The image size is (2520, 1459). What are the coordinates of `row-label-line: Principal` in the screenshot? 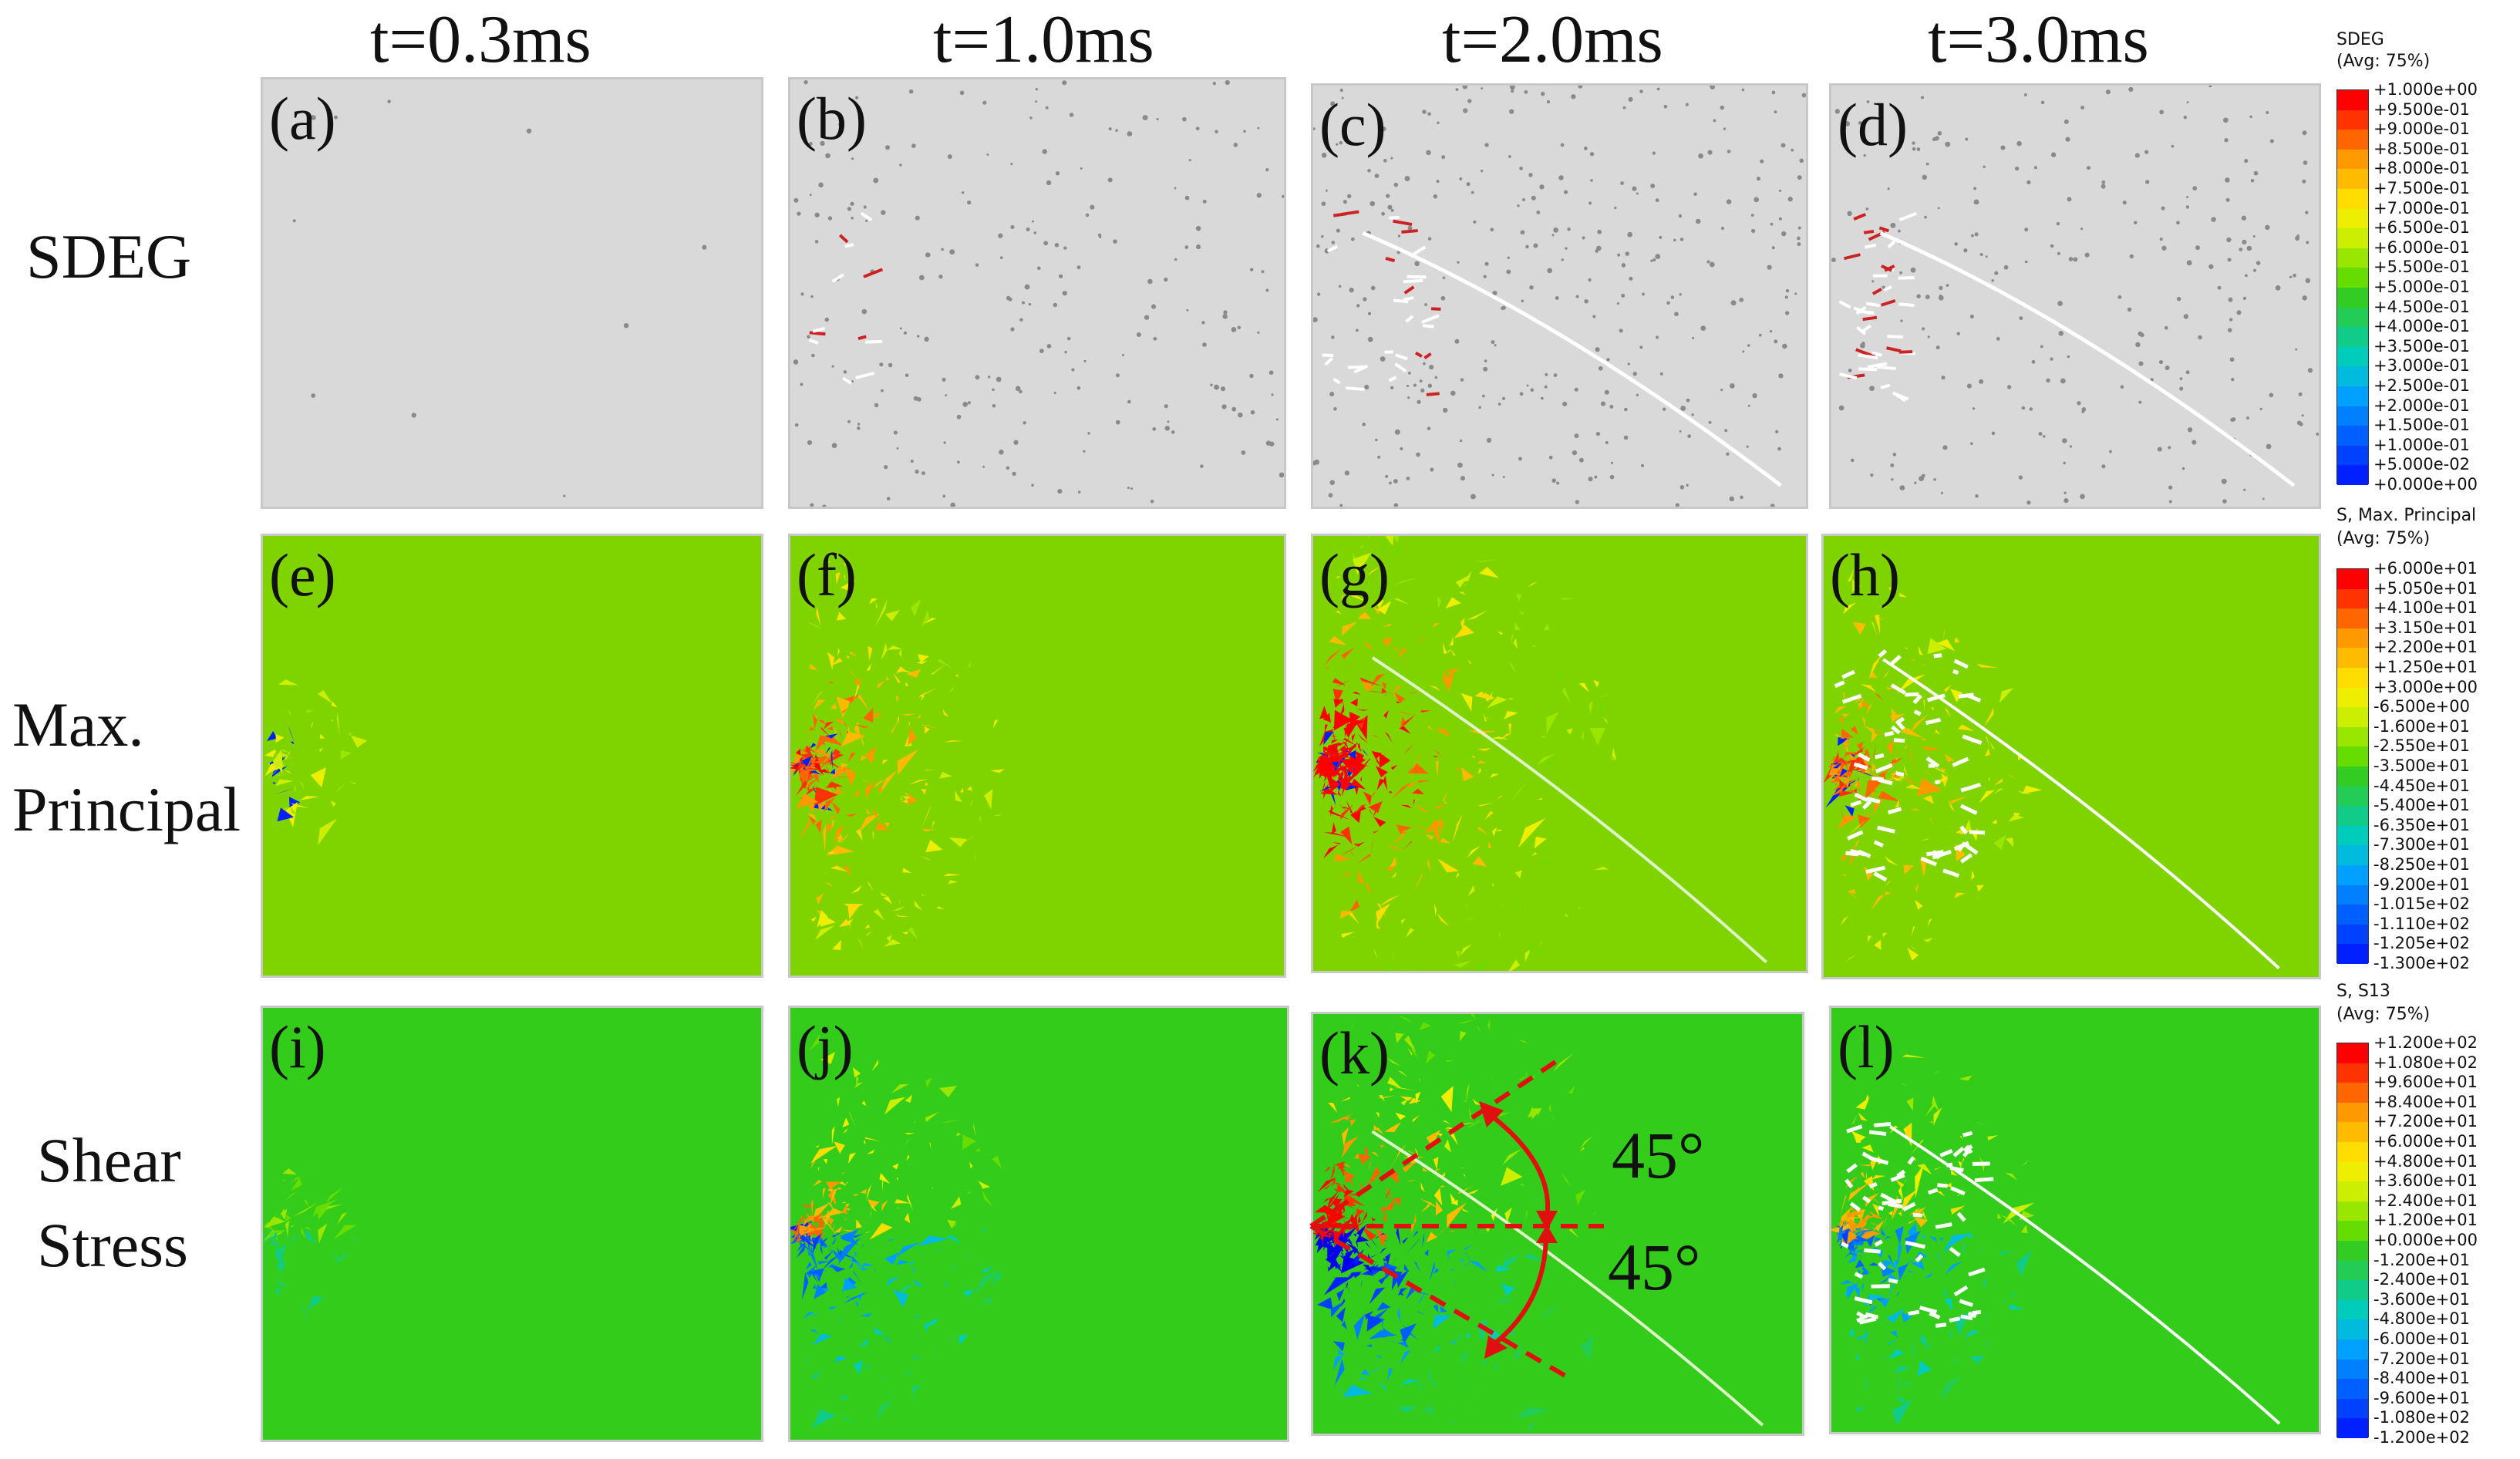 It's located at (126, 809).